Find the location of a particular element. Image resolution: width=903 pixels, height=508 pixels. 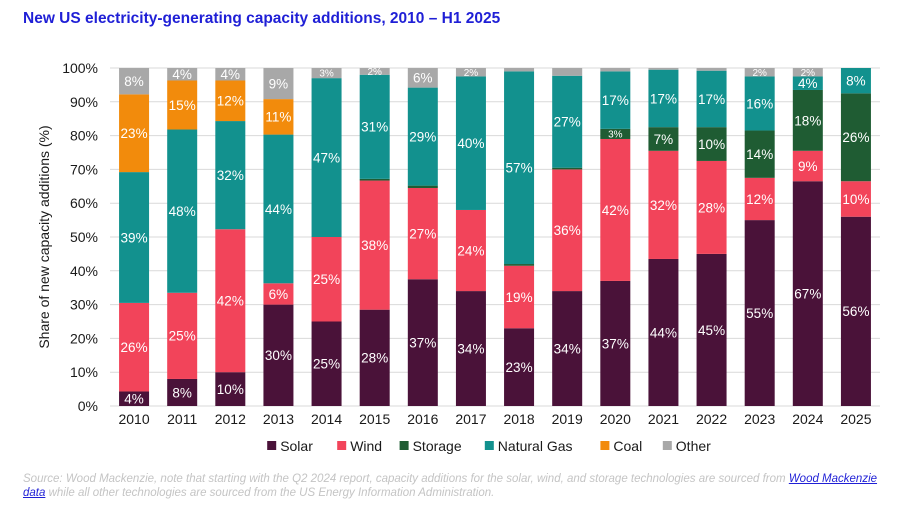

data-label: 14% is located at coordinates (759, 154).